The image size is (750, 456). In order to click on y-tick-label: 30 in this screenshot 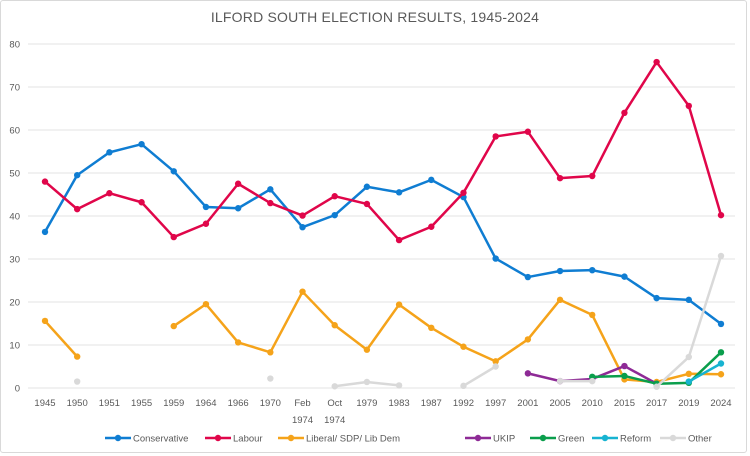, I will do `click(14, 260)`.